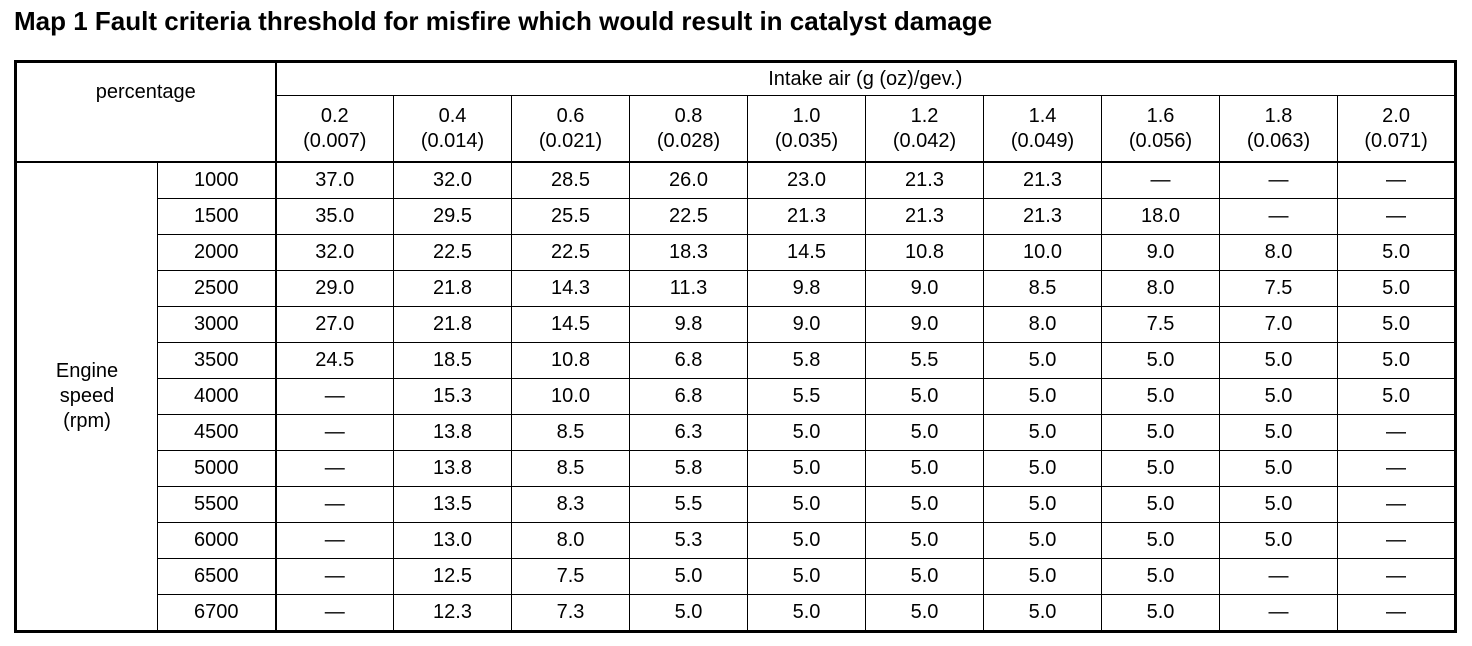 This screenshot has height=646, width=1472. What do you see at coordinates (1278, 115) in the screenshot?
I see `column-header-grams: 1.8` at bounding box center [1278, 115].